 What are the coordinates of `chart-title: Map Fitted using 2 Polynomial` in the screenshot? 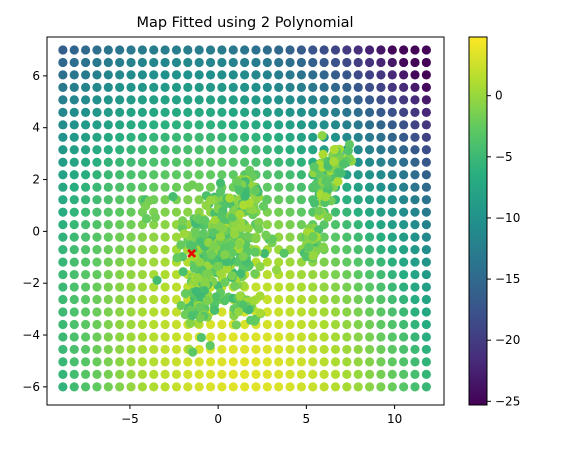 It's located at (244, 23).